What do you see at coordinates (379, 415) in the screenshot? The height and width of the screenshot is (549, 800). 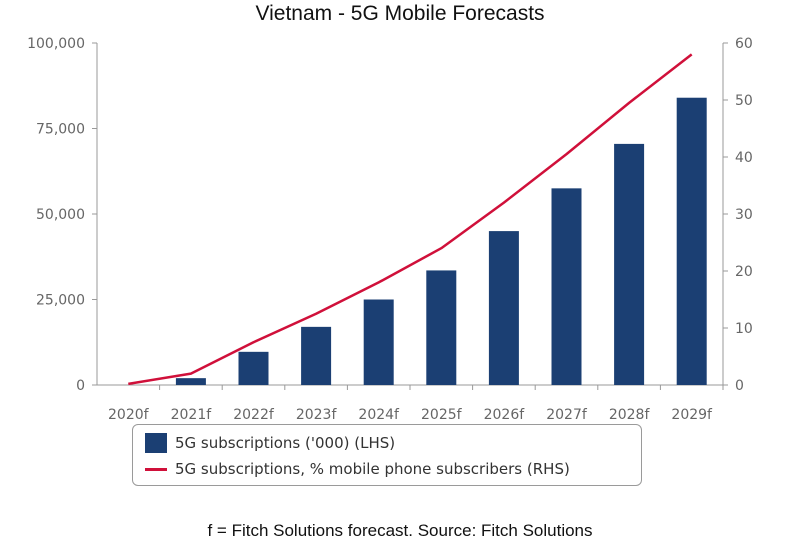 I see `x-tick-label: 2024f` at bounding box center [379, 415].